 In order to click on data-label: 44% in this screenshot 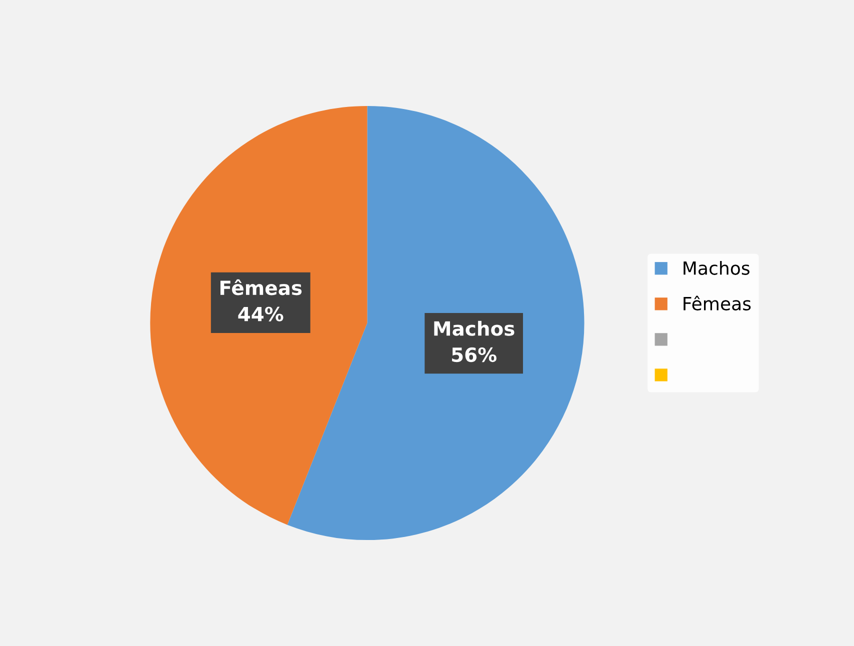, I will do `click(261, 314)`.